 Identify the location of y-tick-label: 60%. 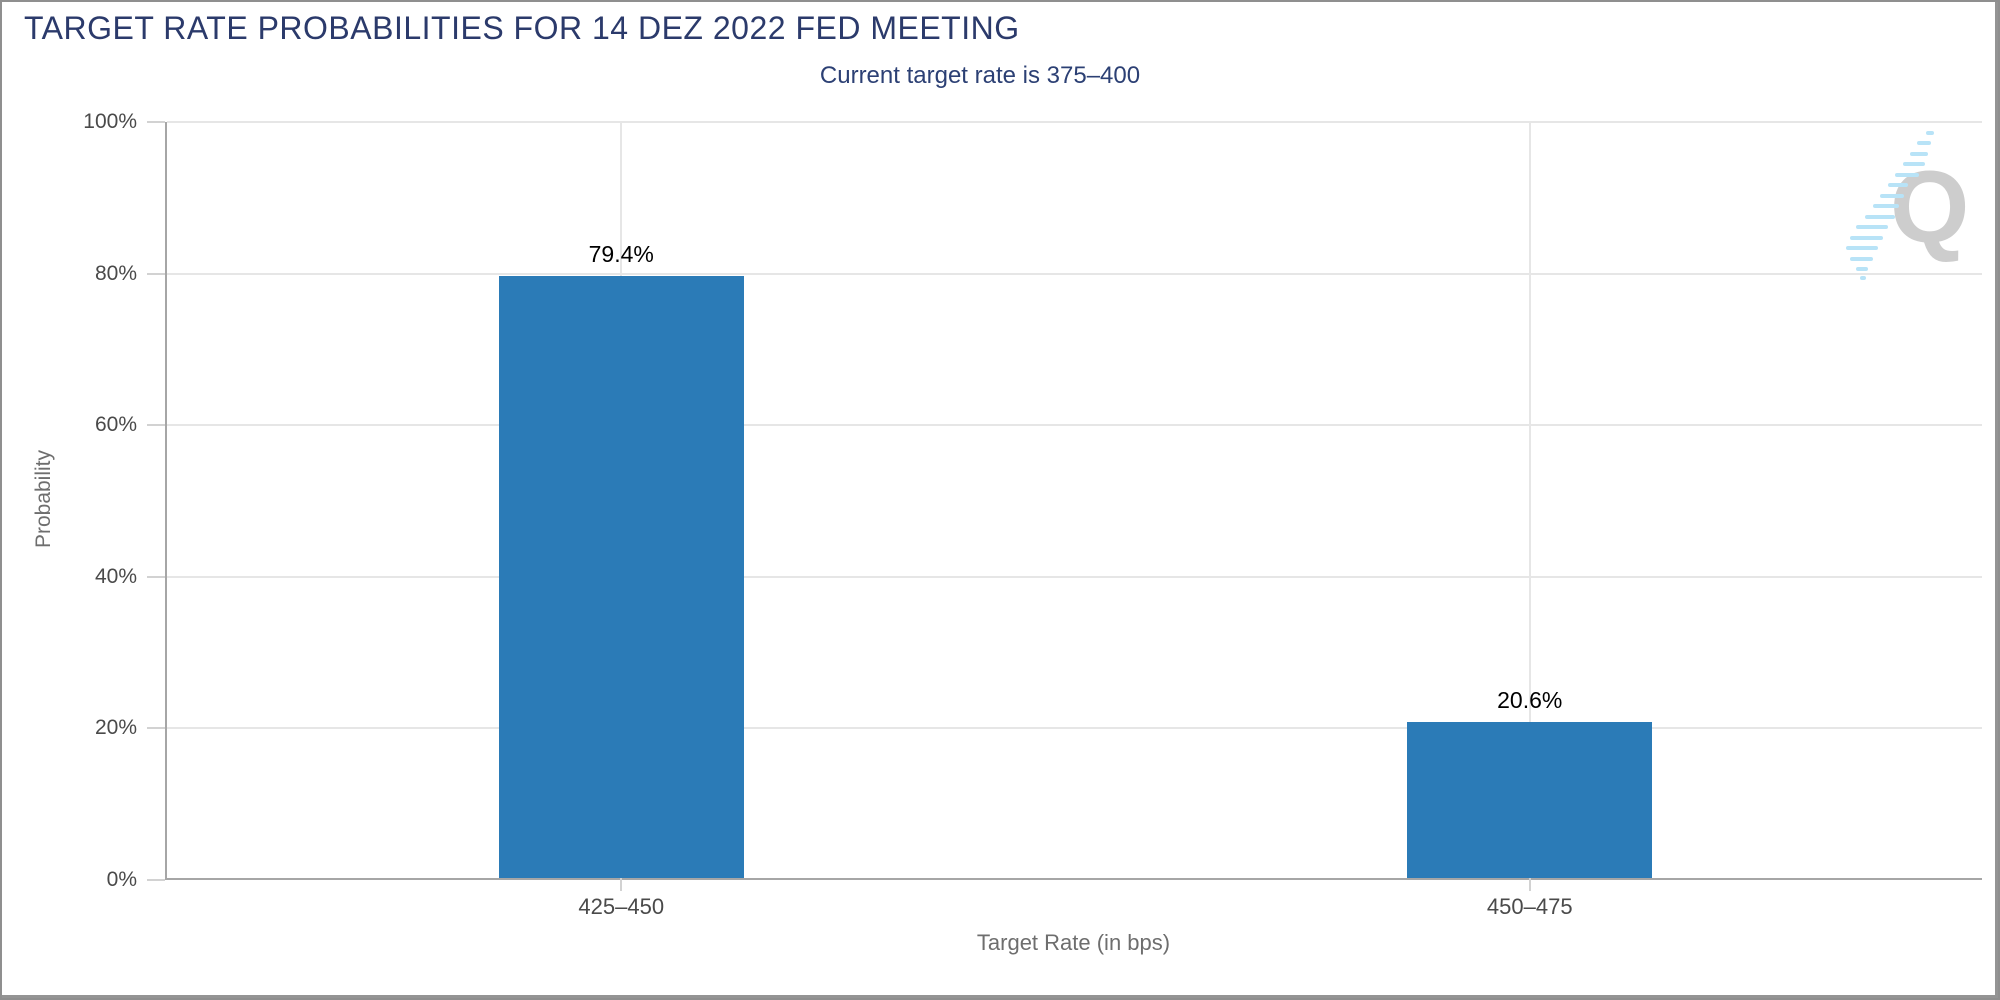
(115, 425).